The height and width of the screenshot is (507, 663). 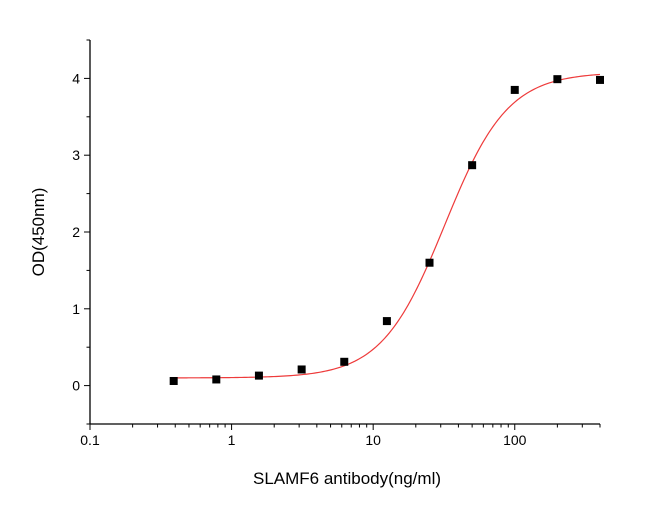 What do you see at coordinates (76, 309) in the screenshot?
I see `y-tick-label: 1` at bounding box center [76, 309].